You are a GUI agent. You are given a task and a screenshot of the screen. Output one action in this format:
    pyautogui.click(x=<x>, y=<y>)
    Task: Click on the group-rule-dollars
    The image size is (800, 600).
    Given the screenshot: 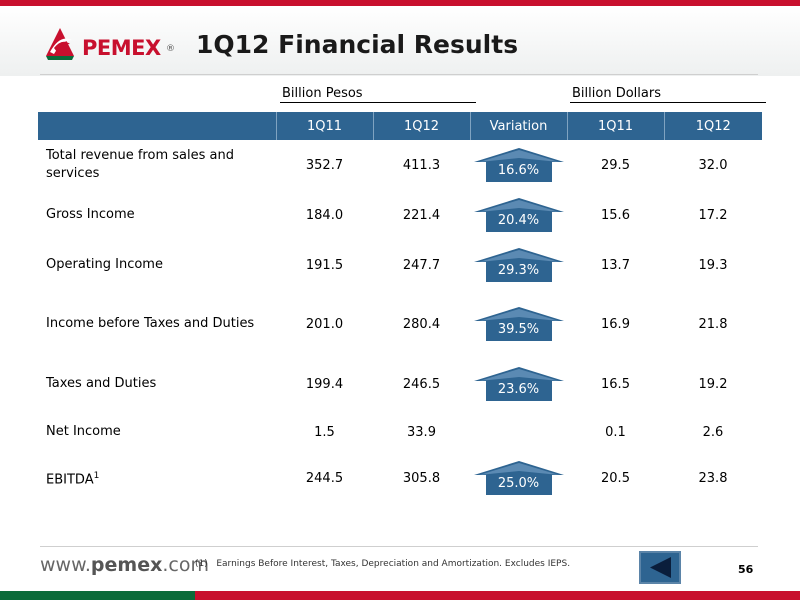 What is the action you would take?
    pyautogui.click(x=668, y=102)
    